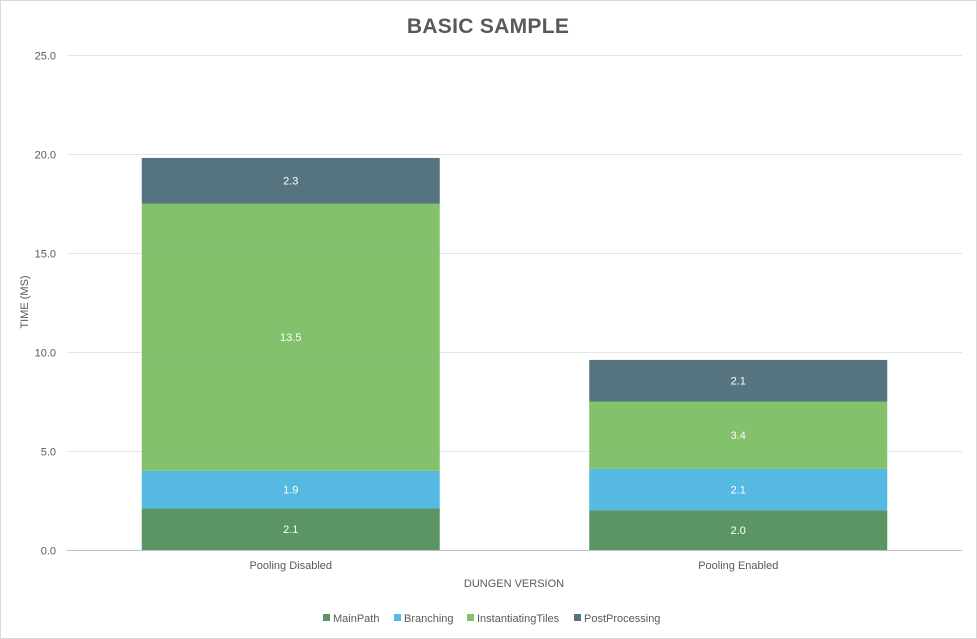 The height and width of the screenshot is (639, 977). Describe the element at coordinates (738, 566) in the screenshot. I see `x-category-label: Pooling Enabled` at that location.